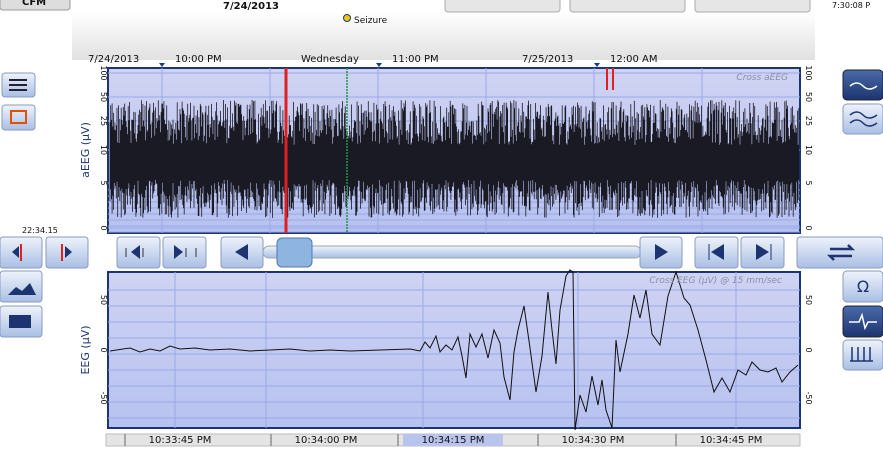  Describe the element at coordinates (839, 252) in the screenshot. I see `swap-button` at that location.